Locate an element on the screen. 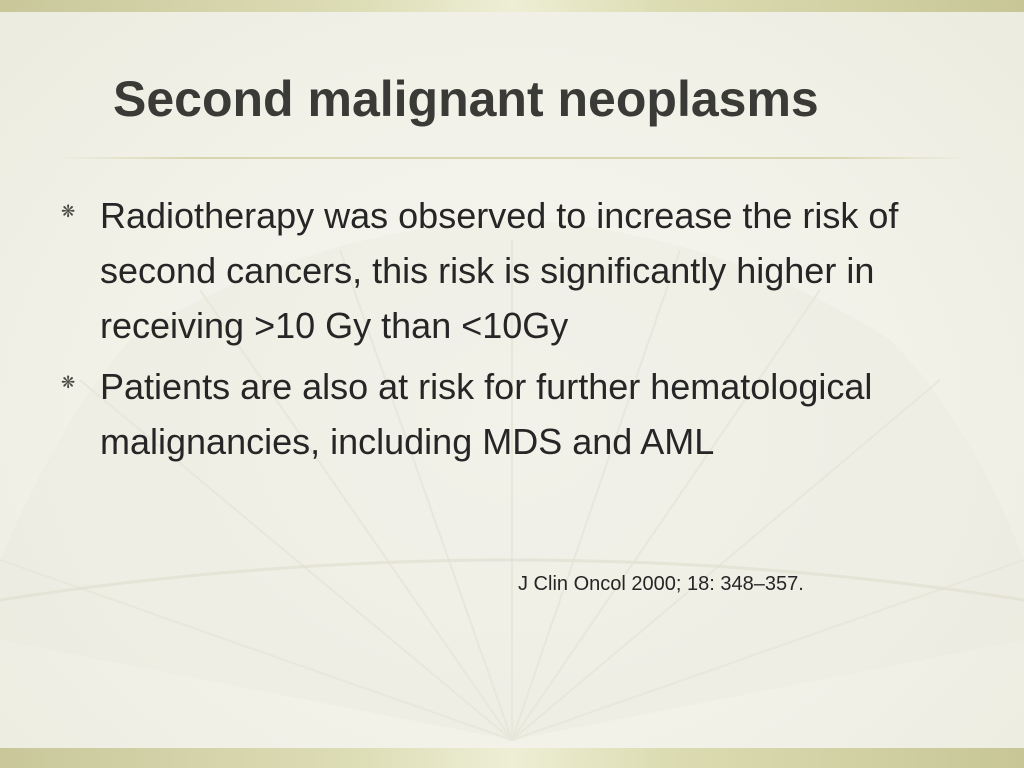 The image size is (1024, 768). title-divider is located at coordinates (514, 158).